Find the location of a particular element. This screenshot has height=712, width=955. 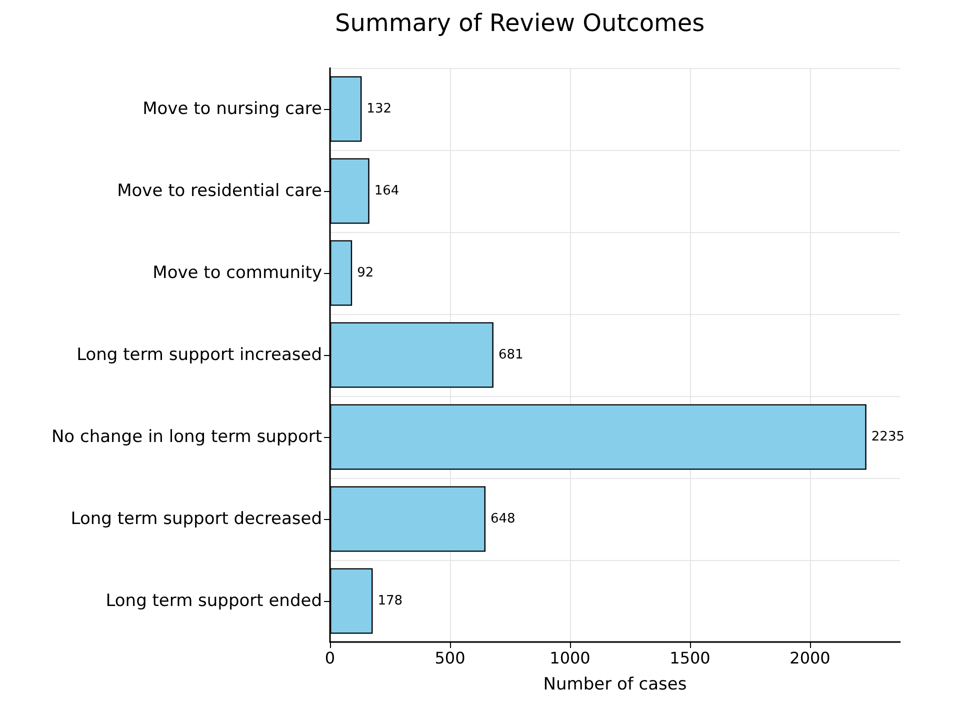

y-tick-label: Move to community is located at coordinates (237, 273).